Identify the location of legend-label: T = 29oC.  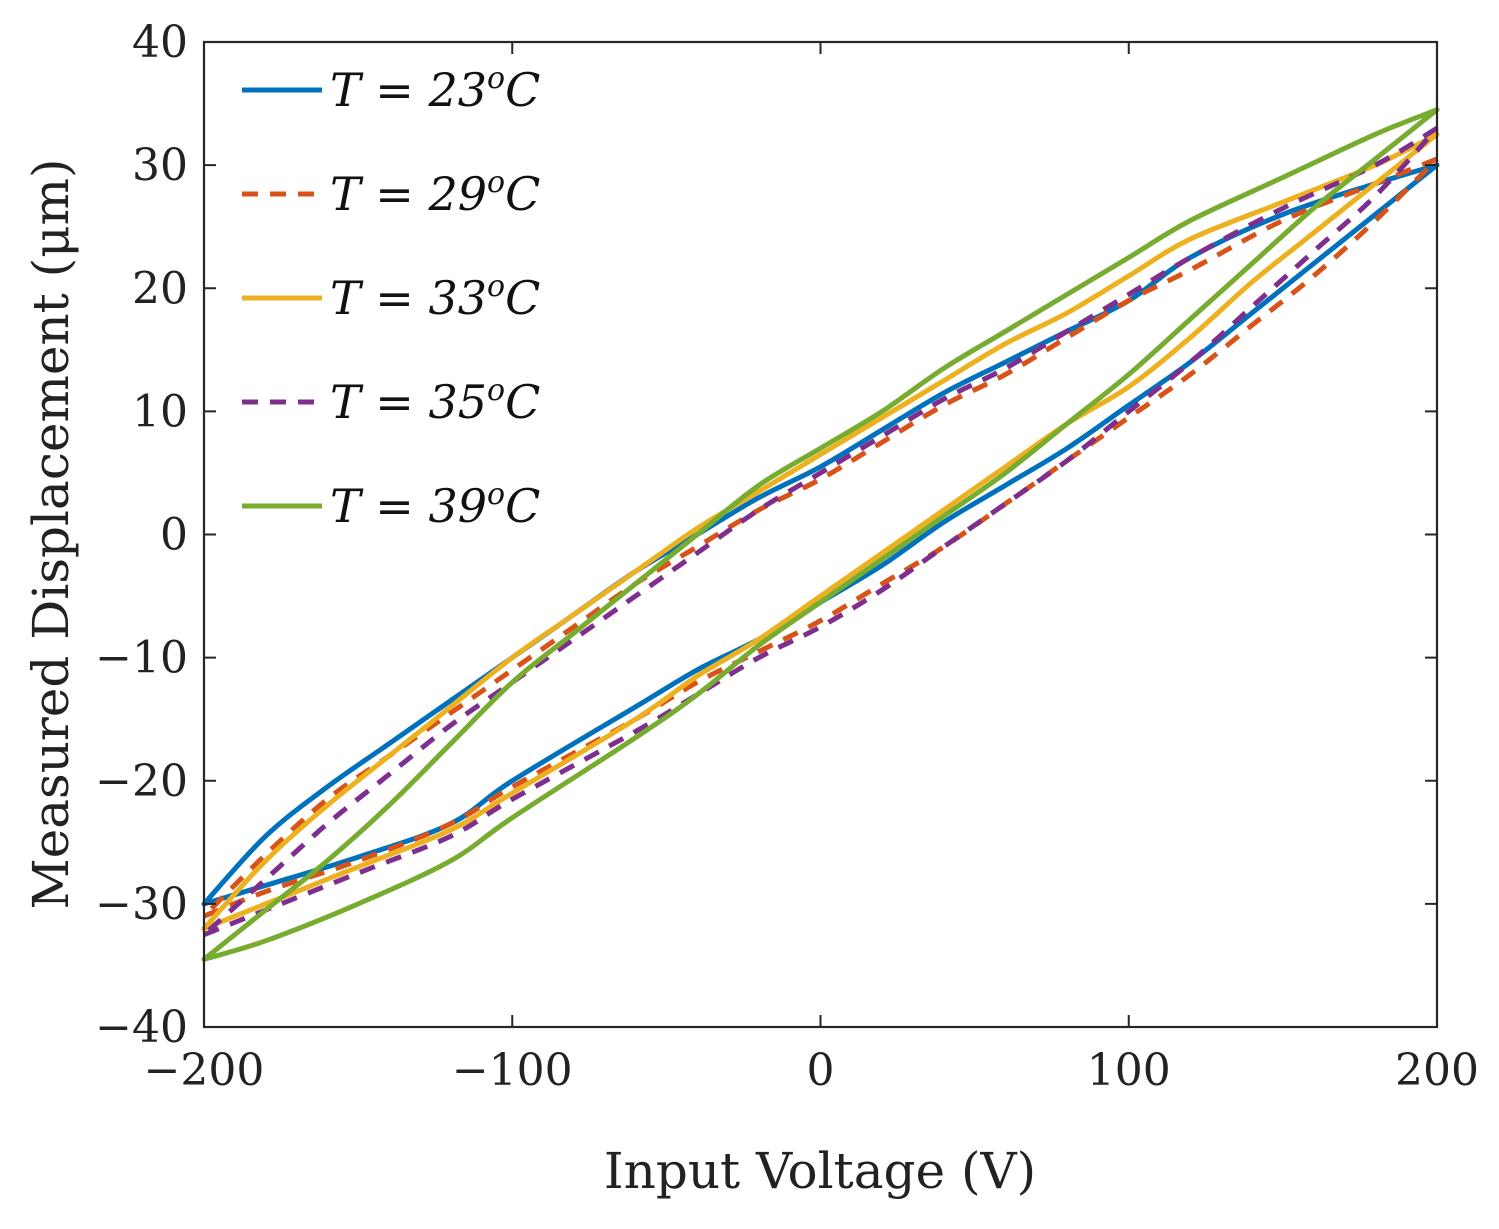
(435, 193).